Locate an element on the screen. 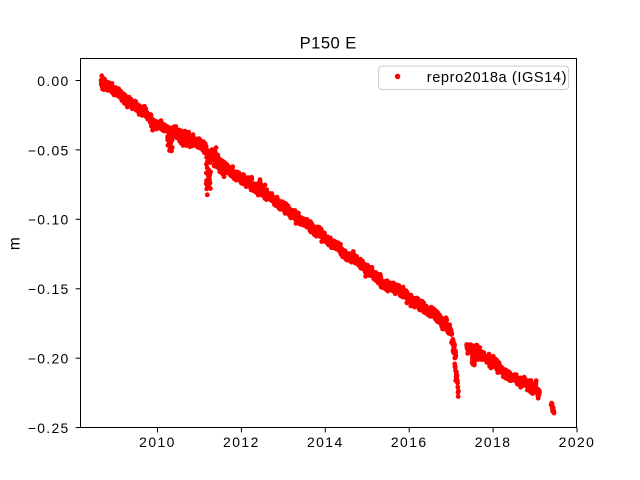 The height and width of the screenshot is (480, 640). svg-text: 2010 is located at coordinates (157, 442).